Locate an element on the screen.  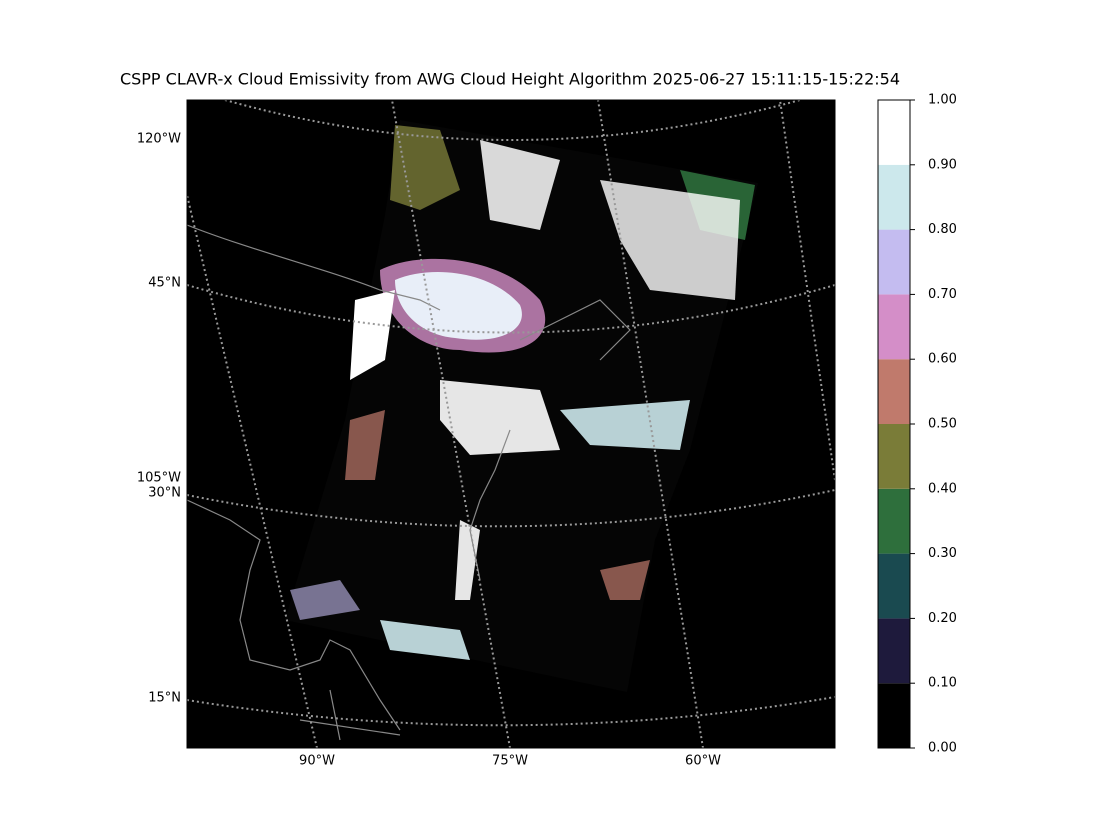
left-labels: 120°W 45°N 105°W 30°N 15°N is located at coordinates (159, 419).